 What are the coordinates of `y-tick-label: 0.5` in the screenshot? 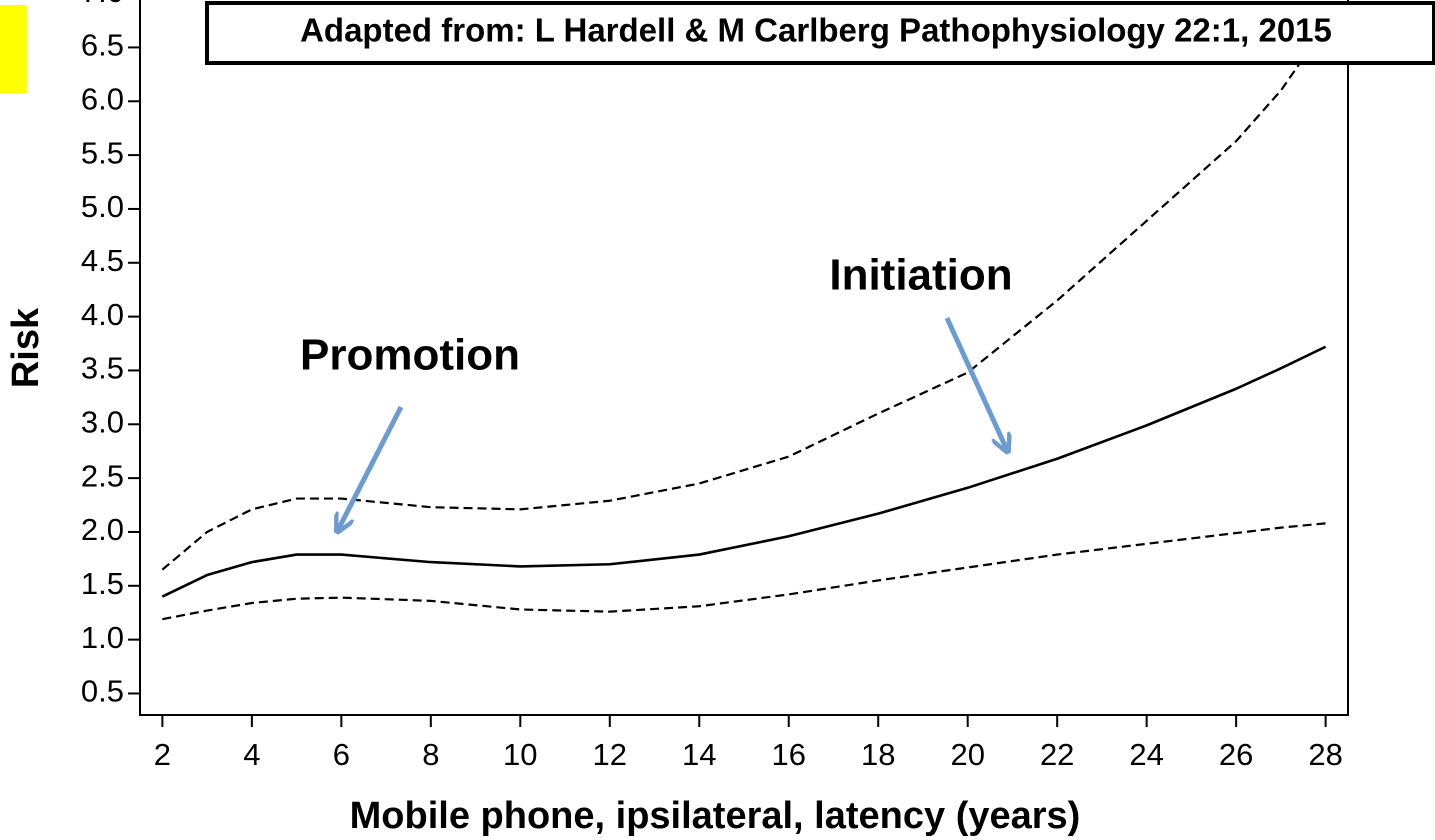 It's located at (102, 691).